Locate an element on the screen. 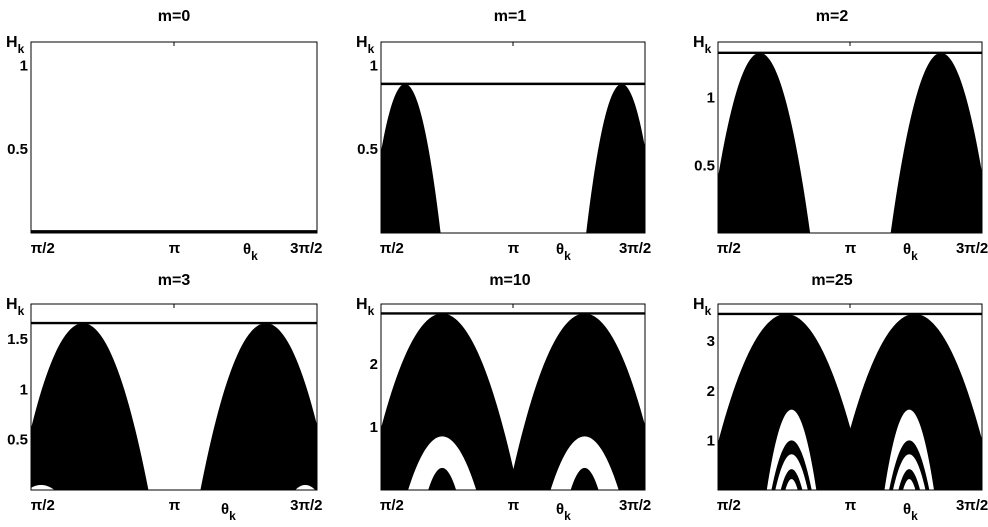 The width and height of the screenshot is (988, 527). plot-background is located at coordinates (174, 137).